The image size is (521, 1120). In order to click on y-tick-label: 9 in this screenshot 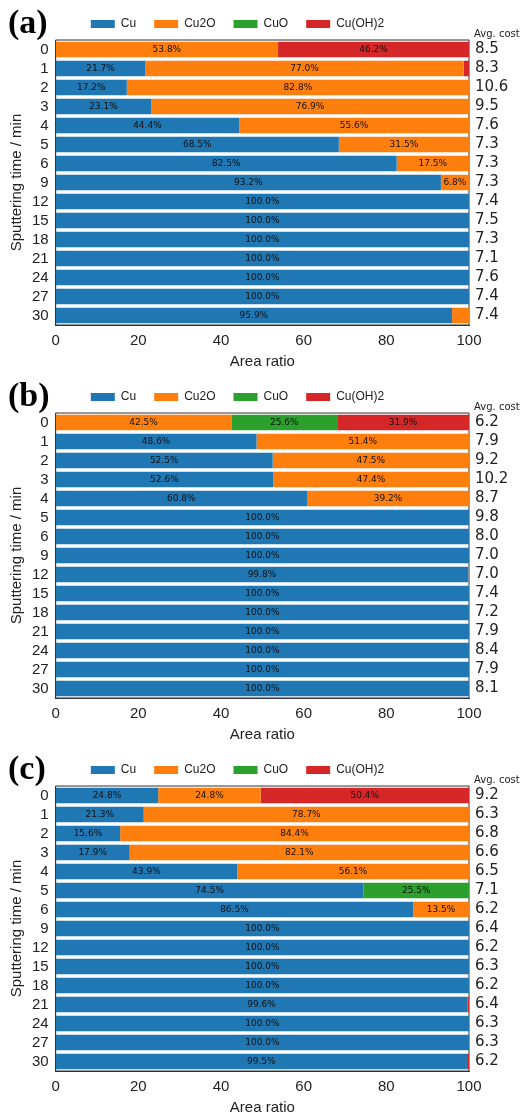, I will do `click(44, 181)`.